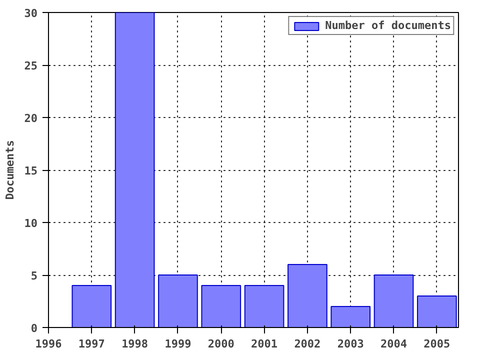  What do you see at coordinates (221, 344) in the screenshot?
I see `x-tick-label: 2000` at bounding box center [221, 344].